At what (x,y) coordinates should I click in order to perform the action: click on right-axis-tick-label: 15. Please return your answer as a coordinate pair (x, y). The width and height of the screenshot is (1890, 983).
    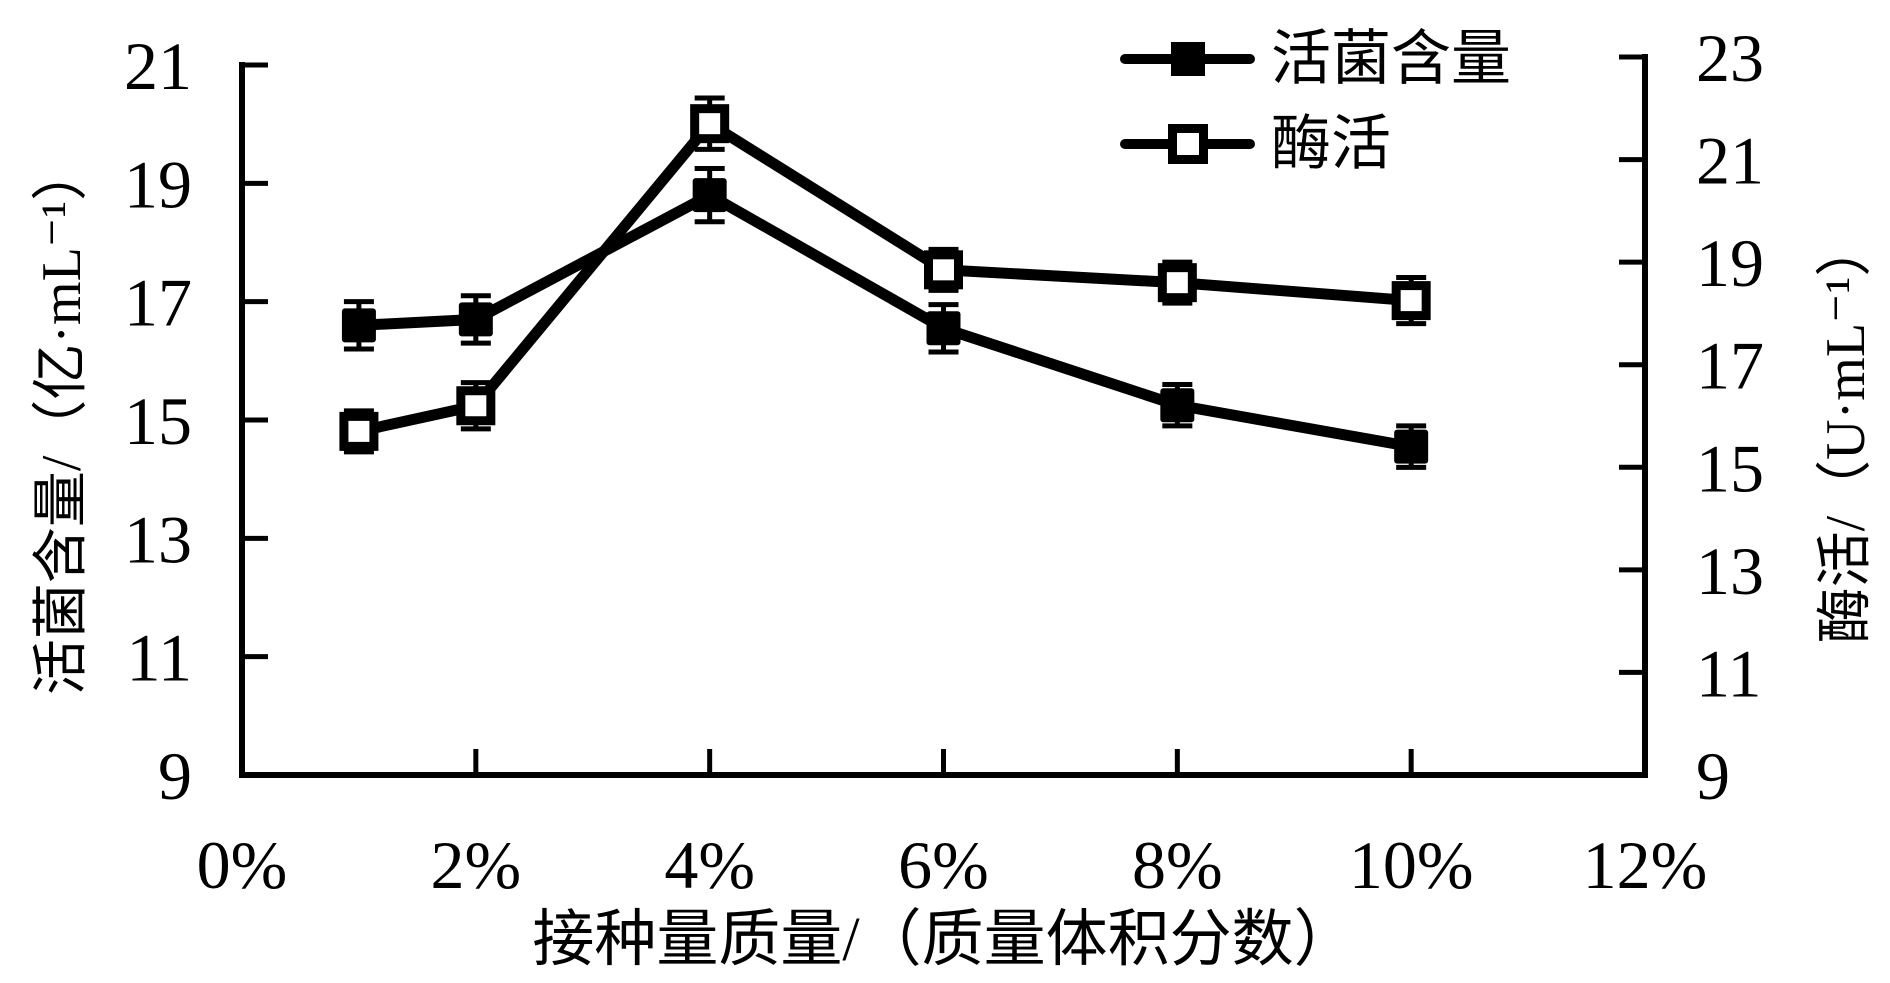
    Looking at the image, I should click on (1730, 468).